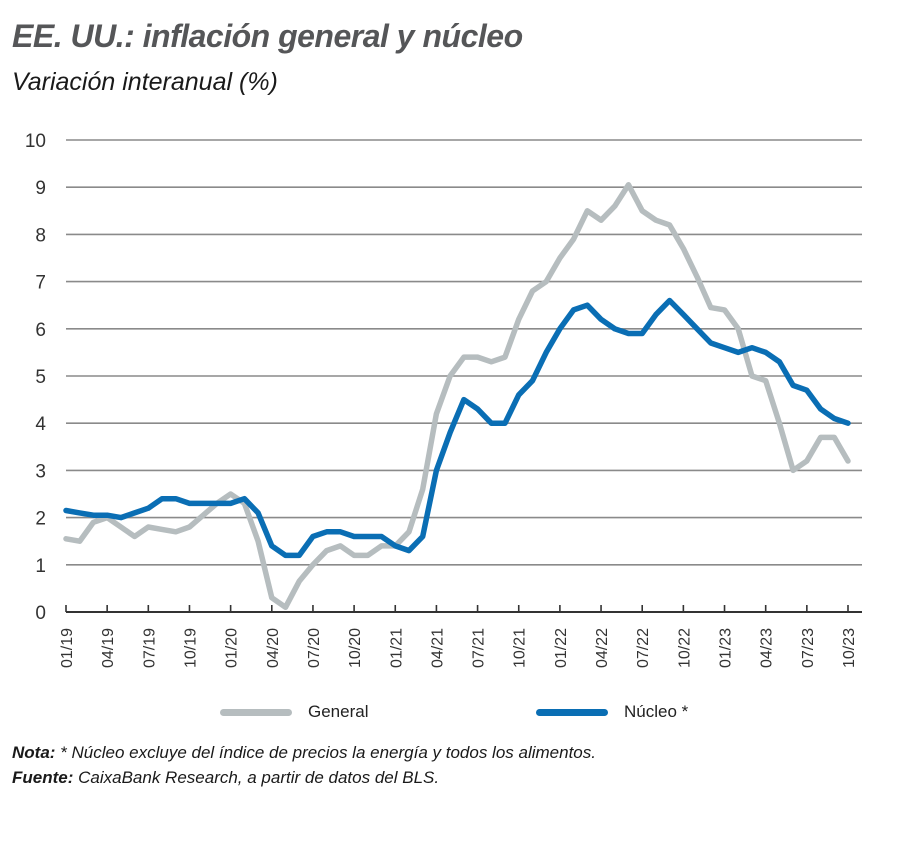 Image resolution: width=900 pixels, height=842 pixels. Describe the element at coordinates (40, 519) in the screenshot. I see `y-tick-label: 2` at that location.